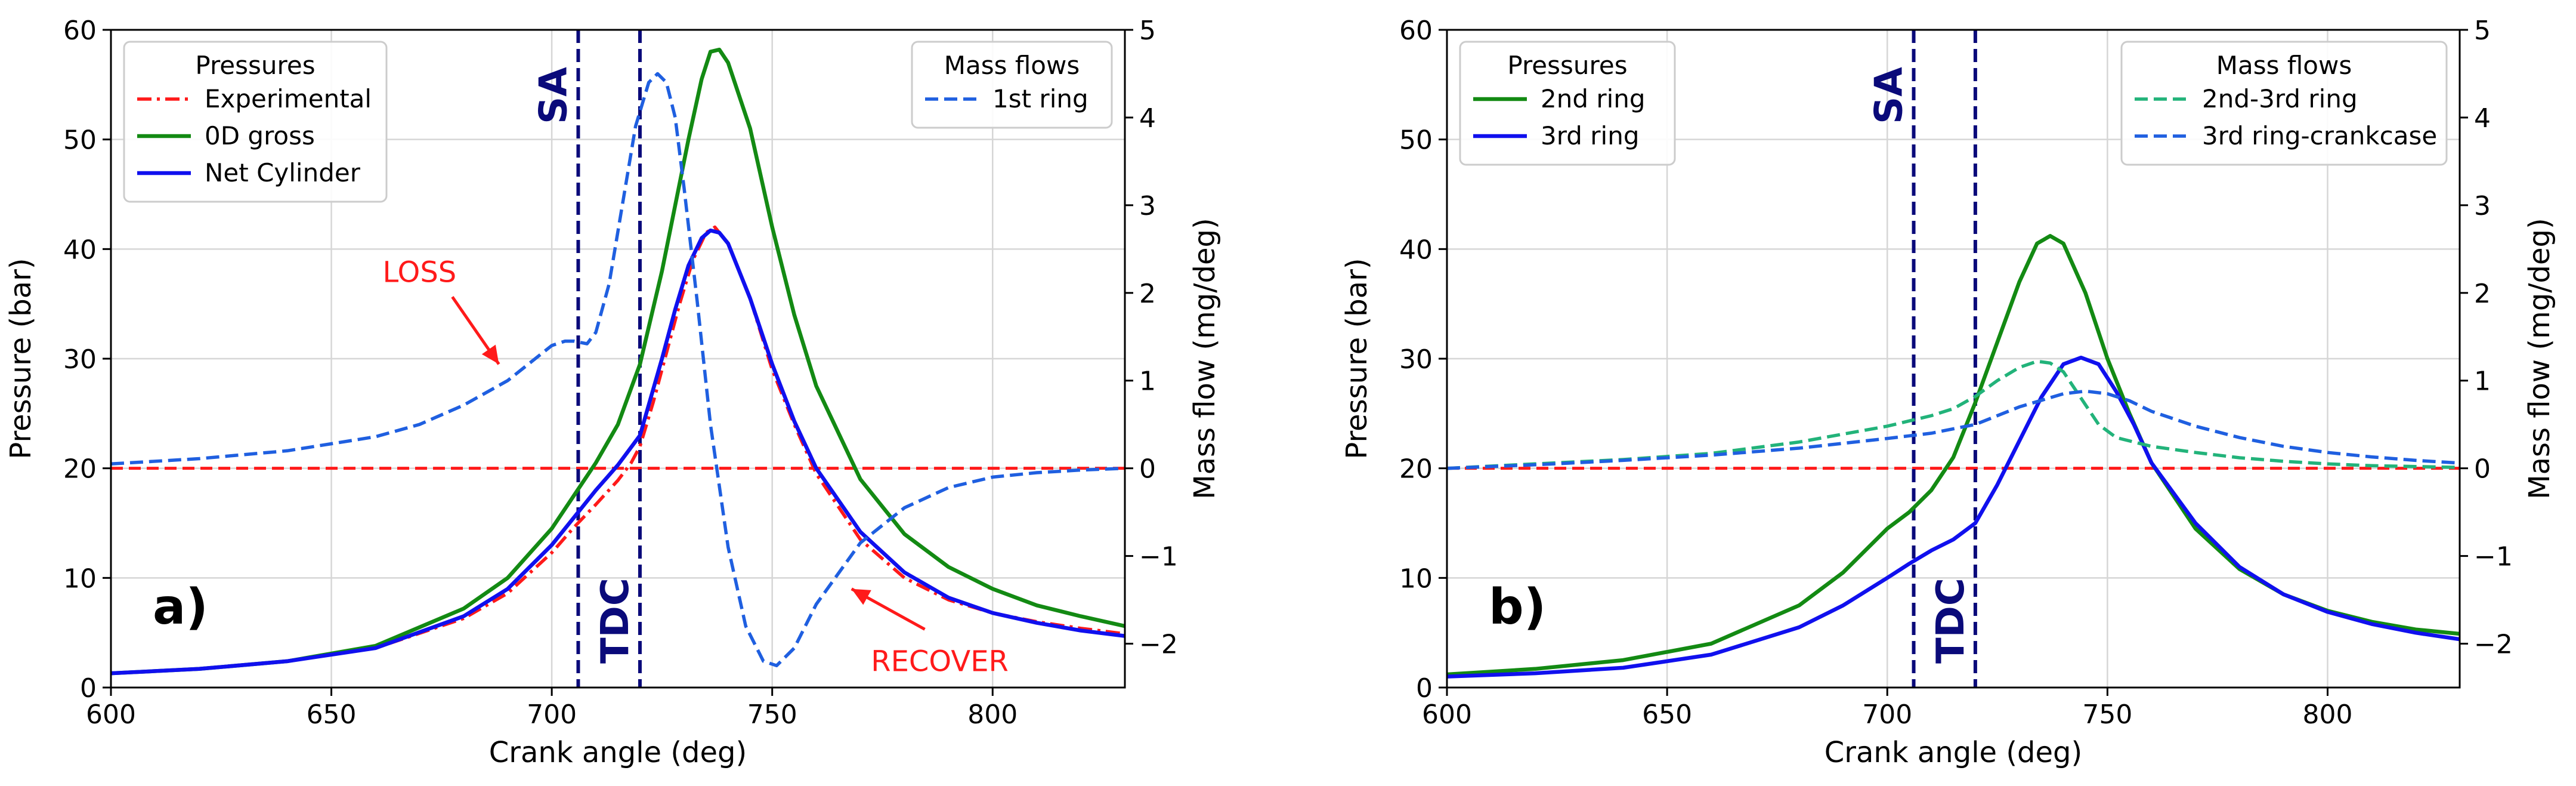 The width and height of the screenshot is (2576, 786). Describe the element at coordinates (283, 172) in the screenshot. I see `legend-entry-label: Net Cylinder` at that location.